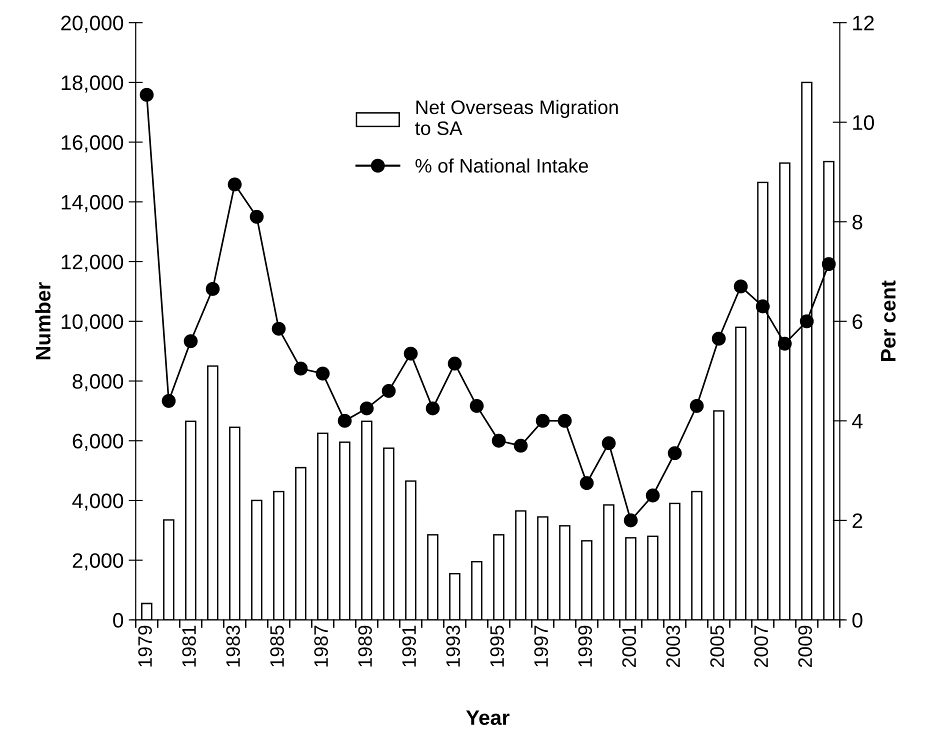 Image resolution: width=938 pixels, height=756 pixels. Describe the element at coordinates (717, 647) in the screenshot. I see `x-tick-label: 2005` at that location.